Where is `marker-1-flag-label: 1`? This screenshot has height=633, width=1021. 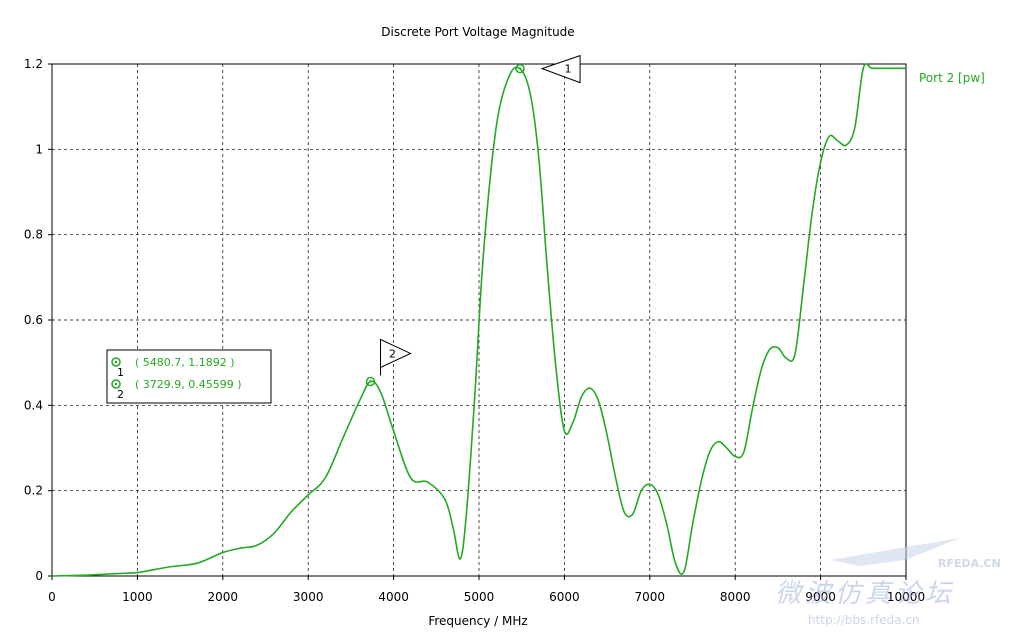 marker-1-flag-label: 1 is located at coordinates (568, 69).